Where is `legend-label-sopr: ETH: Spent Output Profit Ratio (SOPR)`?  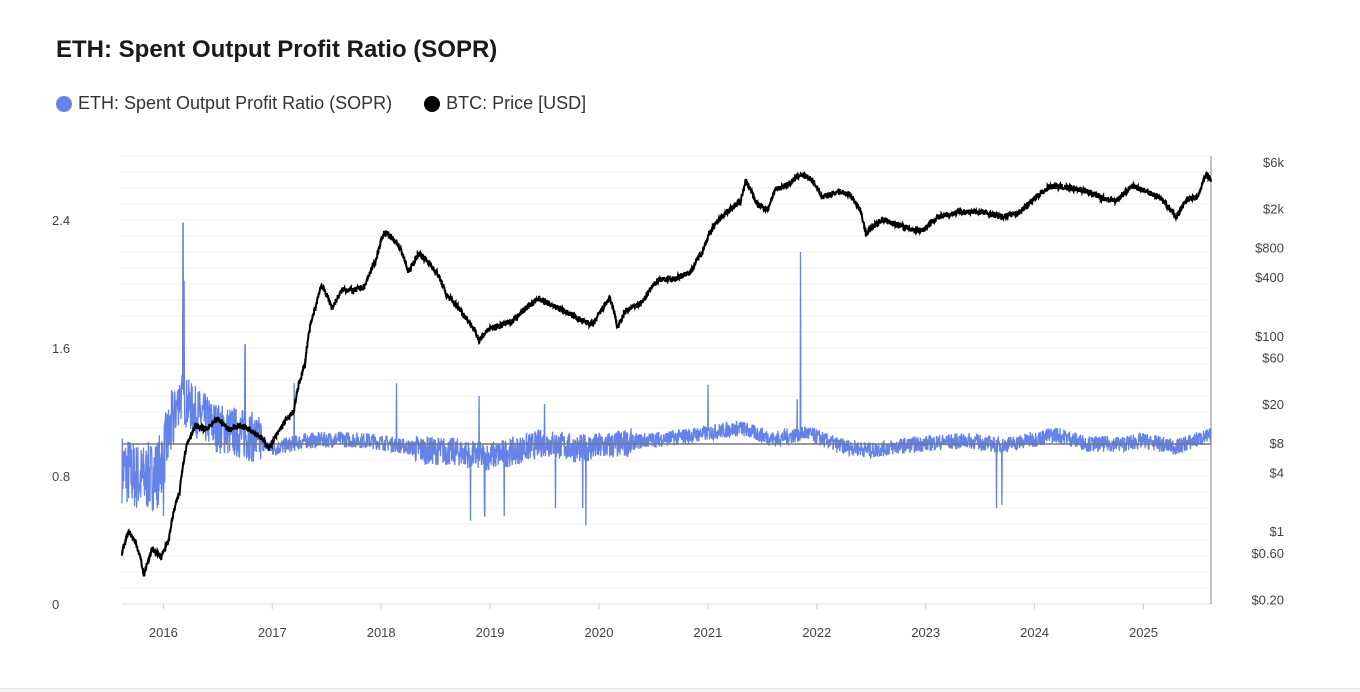
legend-label-sopr: ETH: Spent Output Profit Ratio (SOPR) is located at coordinates (235, 103).